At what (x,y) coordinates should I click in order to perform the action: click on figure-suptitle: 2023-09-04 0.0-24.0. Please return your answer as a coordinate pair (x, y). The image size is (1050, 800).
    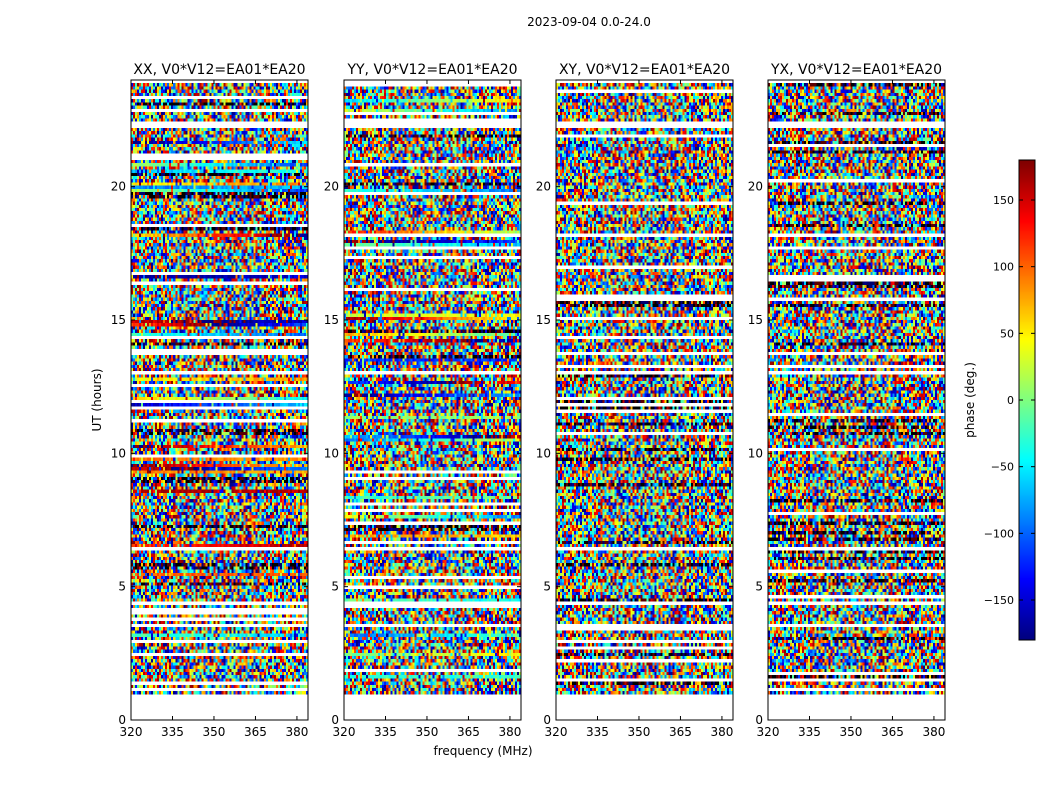
    Looking at the image, I should click on (589, 22).